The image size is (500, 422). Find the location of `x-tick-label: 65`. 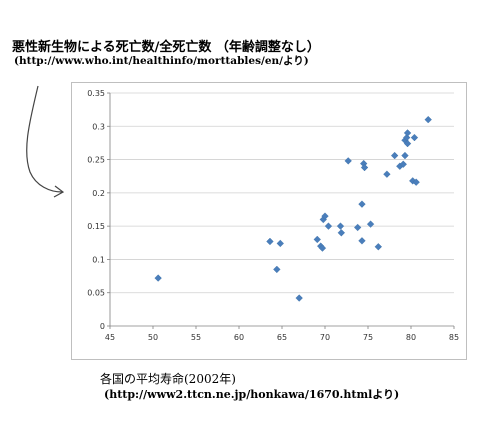

x-tick-label: 65 is located at coordinates (282, 337).